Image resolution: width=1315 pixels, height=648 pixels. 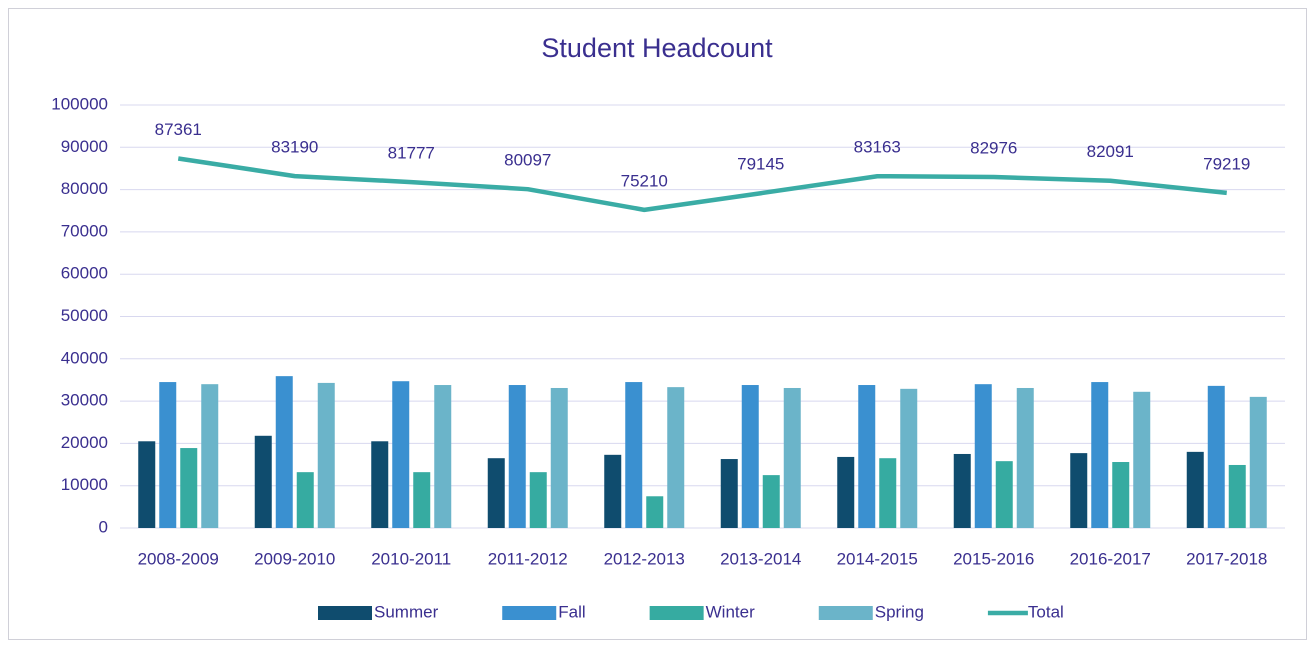 I want to click on x-tick-label: 2009-2010, so click(x=294, y=558).